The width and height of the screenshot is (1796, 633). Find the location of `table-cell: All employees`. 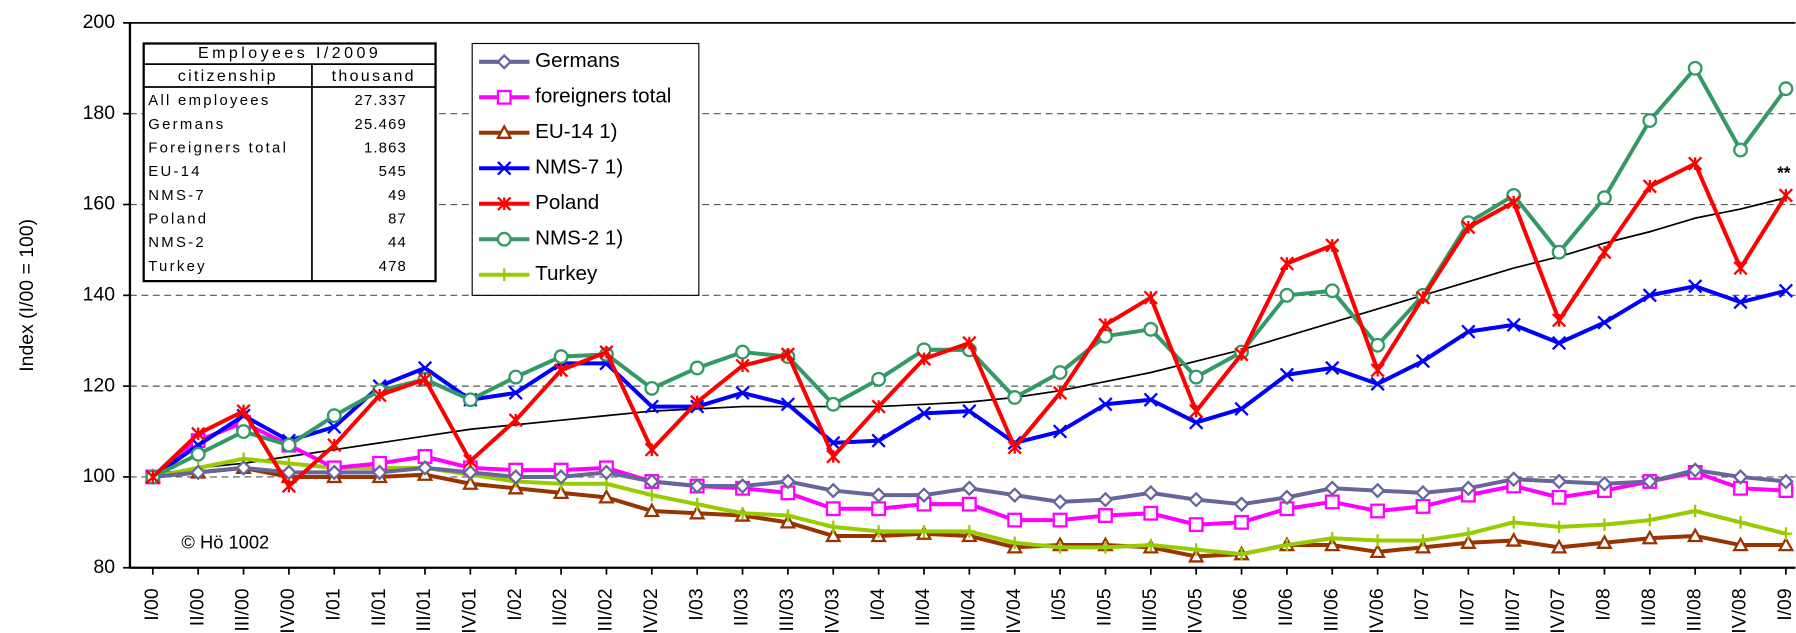

table-cell: All employees is located at coordinates (209, 101).